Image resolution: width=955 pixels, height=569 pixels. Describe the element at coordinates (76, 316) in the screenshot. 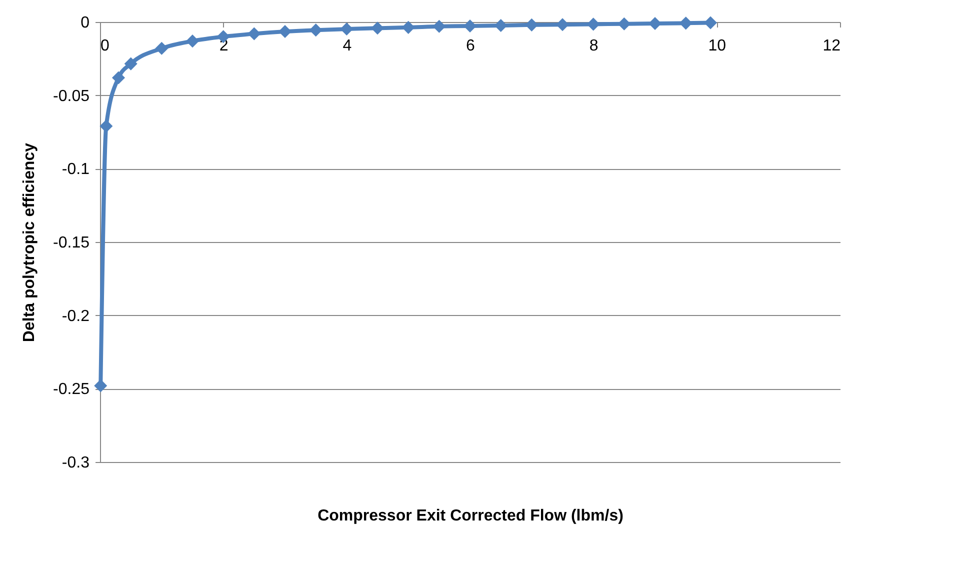

I see `y-tick-label: -0.2` at that location.